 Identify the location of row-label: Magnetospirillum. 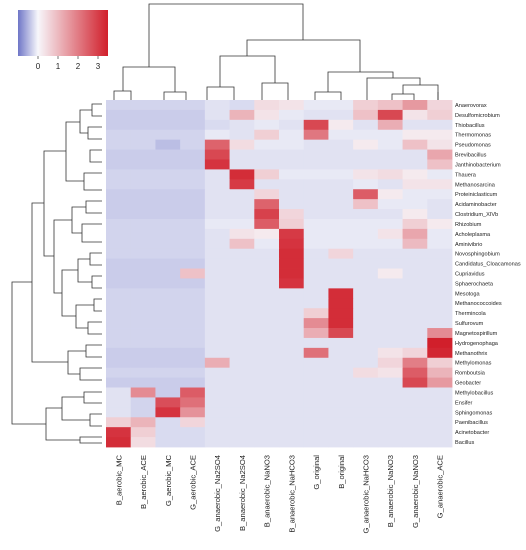
(476, 334).